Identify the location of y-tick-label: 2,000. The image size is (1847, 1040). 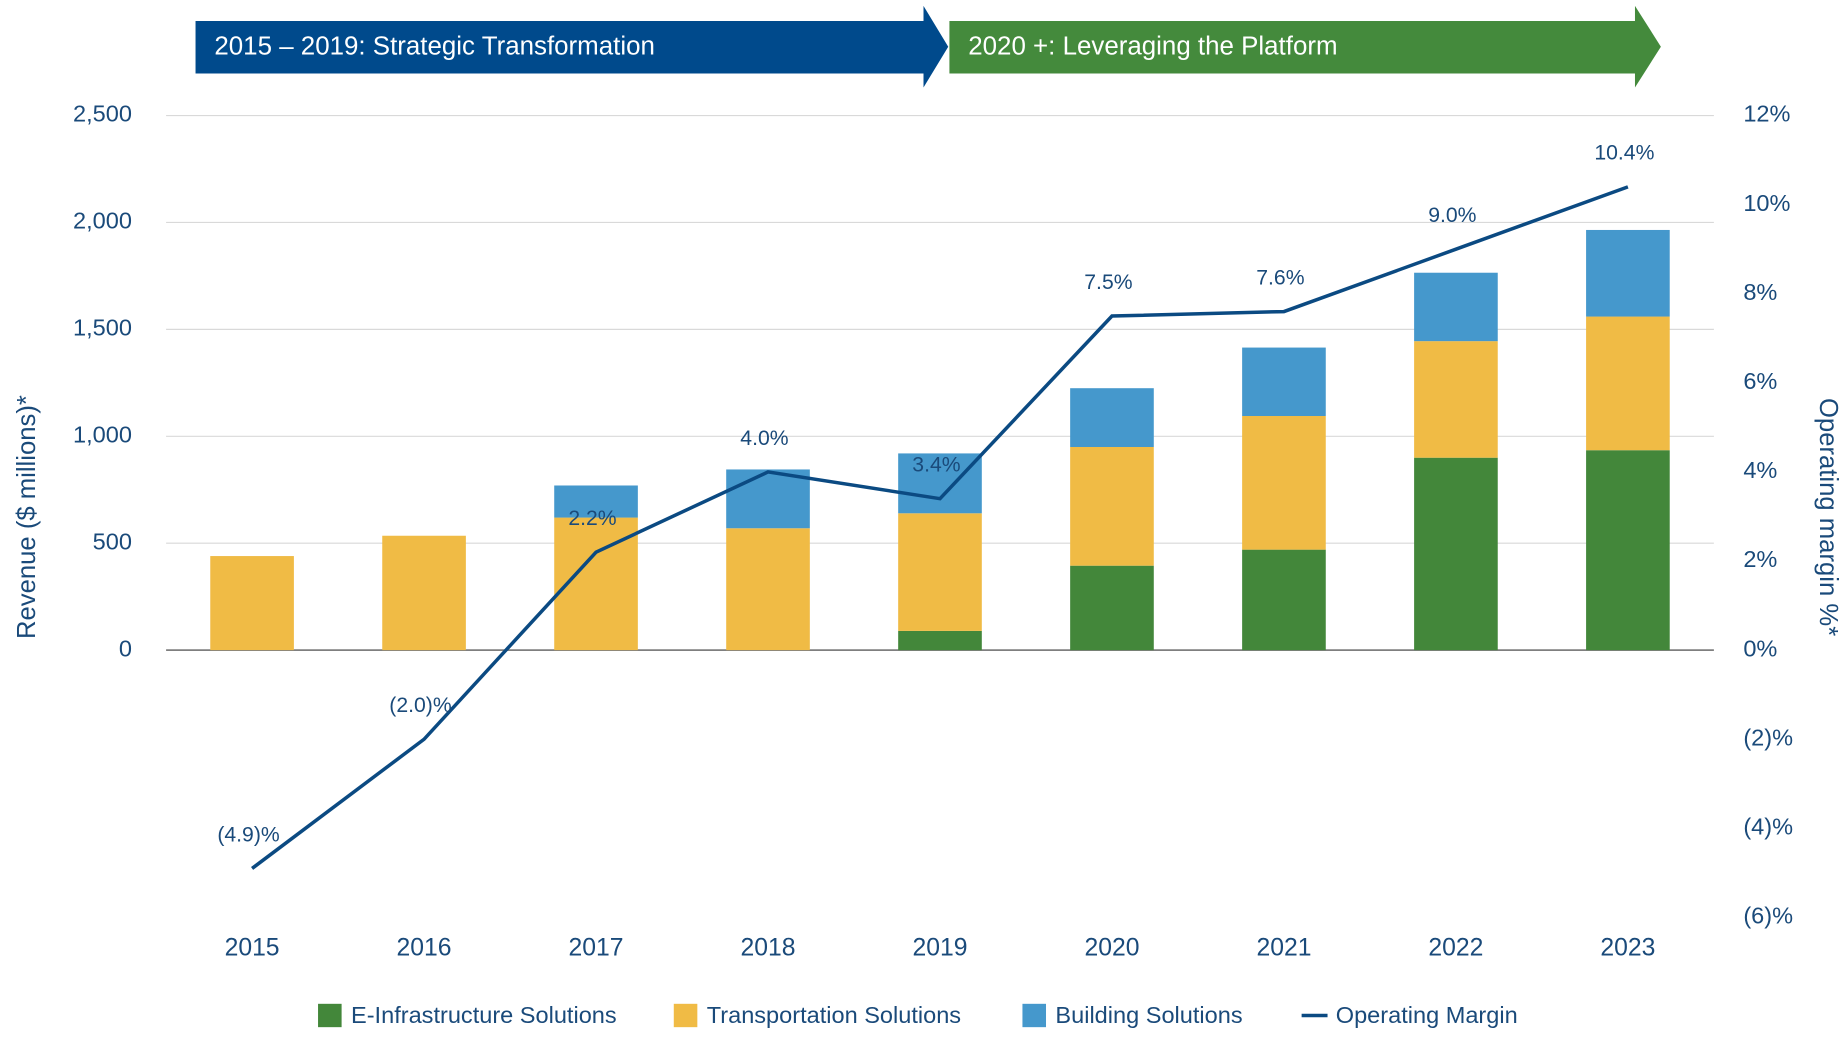
(102, 221).